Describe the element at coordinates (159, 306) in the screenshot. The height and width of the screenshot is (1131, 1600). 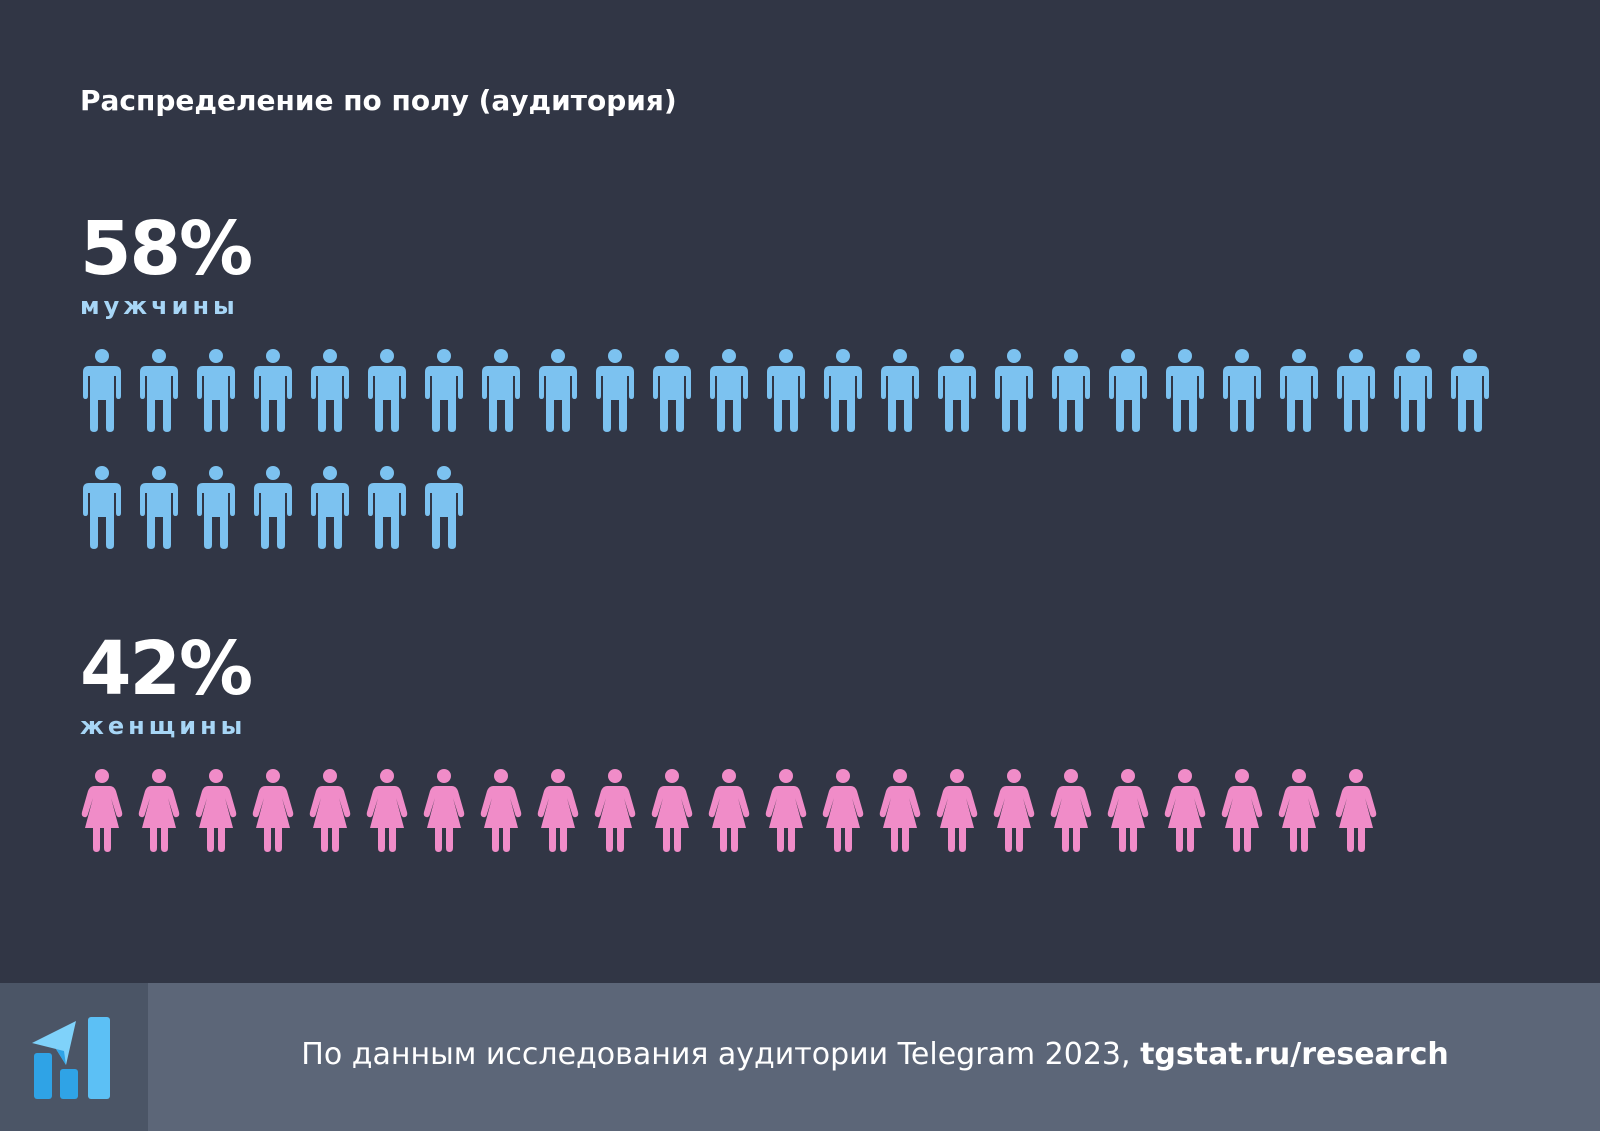
I see `male-label: мужчины` at that location.